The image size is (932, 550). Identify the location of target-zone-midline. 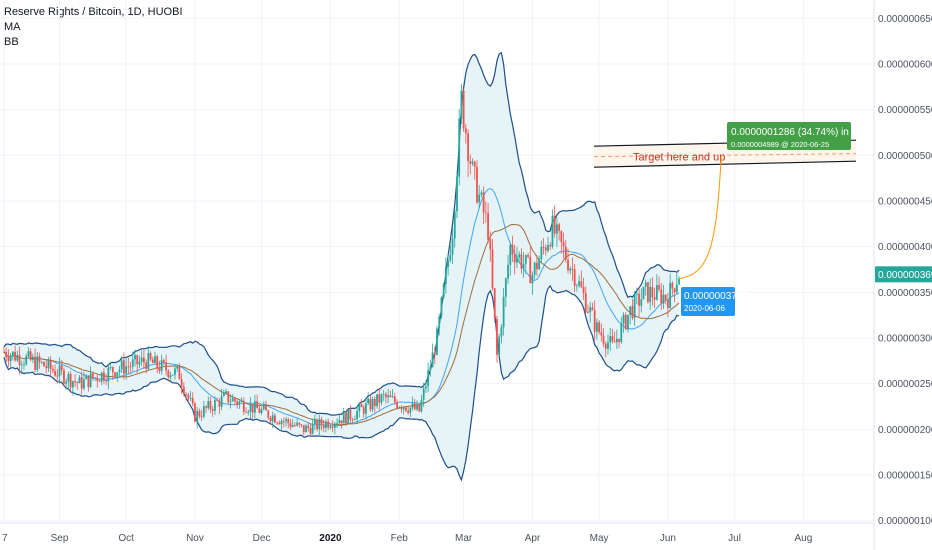
(725, 155).